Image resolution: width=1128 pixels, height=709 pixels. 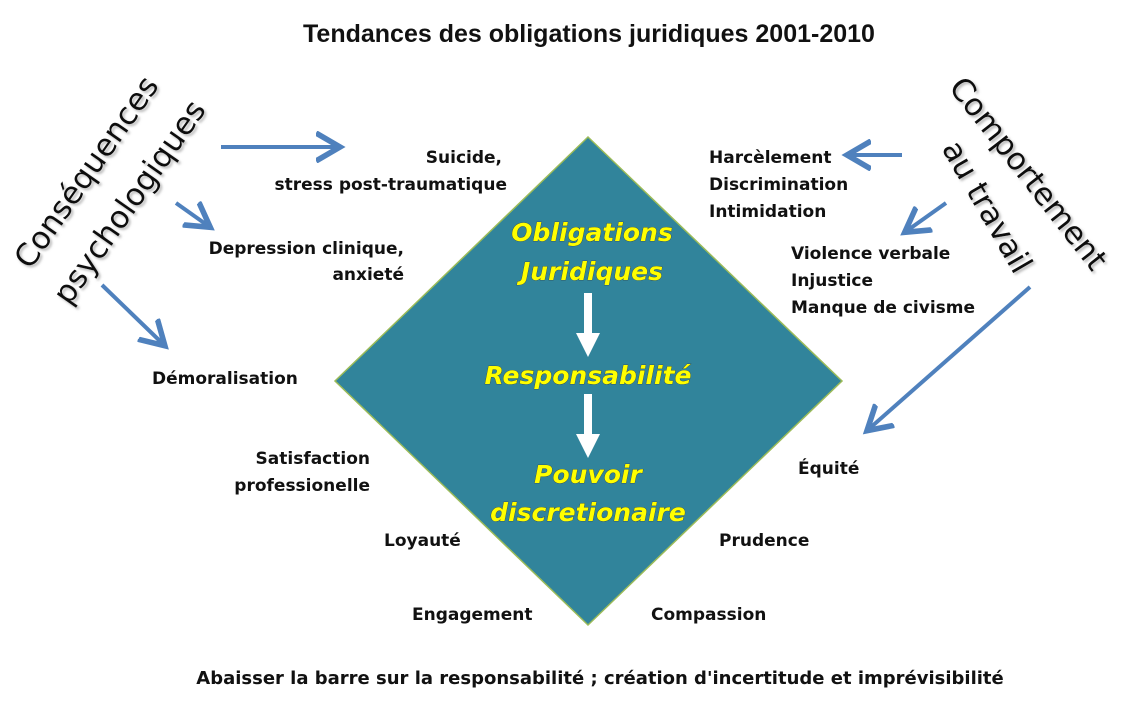 What do you see at coordinates (770, 158) in the screenshot?
I see `label-harcelement: Harcèlement` at bounding box center [770, 158].